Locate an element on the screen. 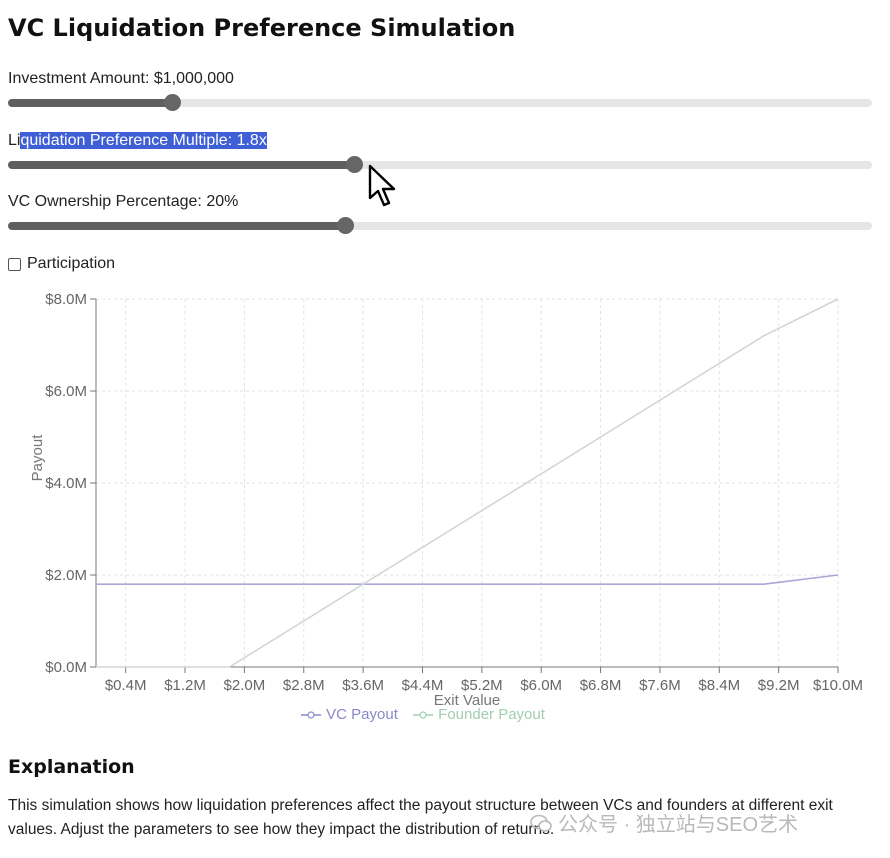 Image resolution: width=890 pixels, height=858 pixels. x-tick-label: $4.4M is located at coordinates (423, 685).